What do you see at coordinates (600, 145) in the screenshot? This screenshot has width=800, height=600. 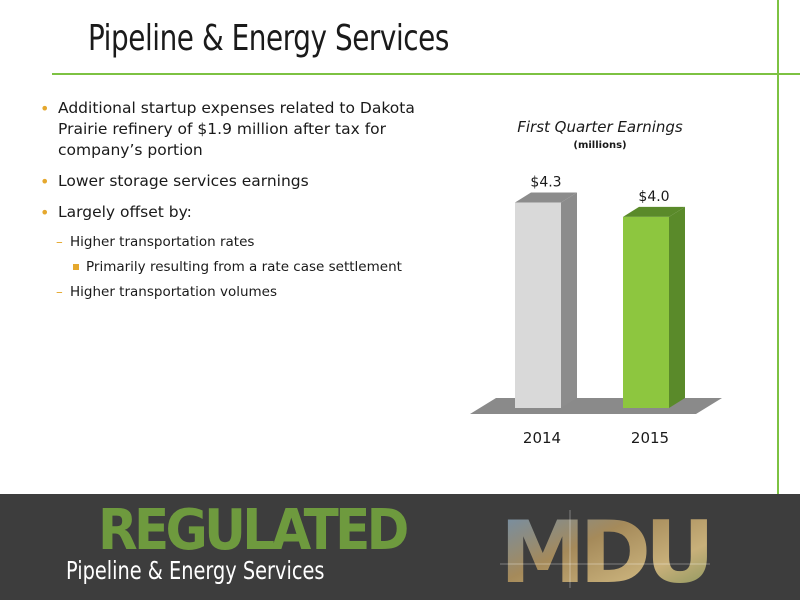 I see `chart-subtitle: (millions)` at bounding box center [600, 145].